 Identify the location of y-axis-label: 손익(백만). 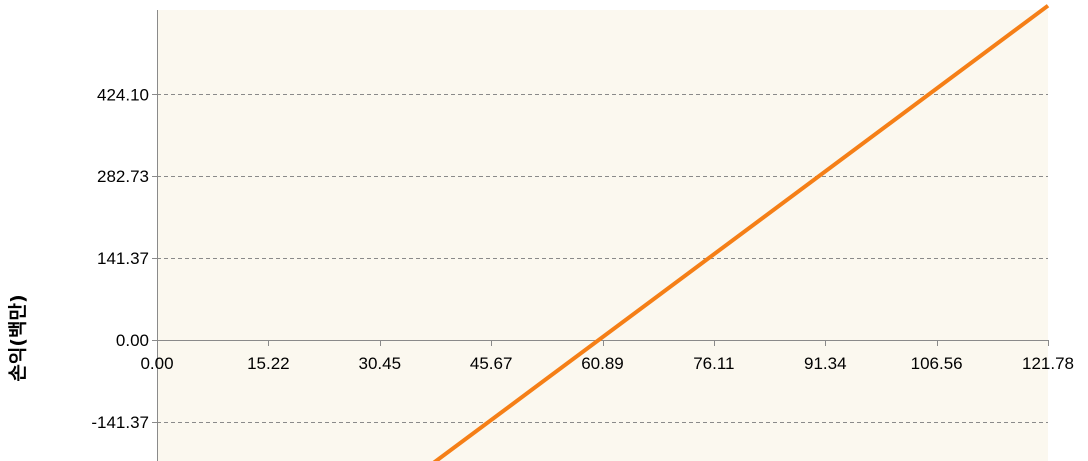
(18, 337).